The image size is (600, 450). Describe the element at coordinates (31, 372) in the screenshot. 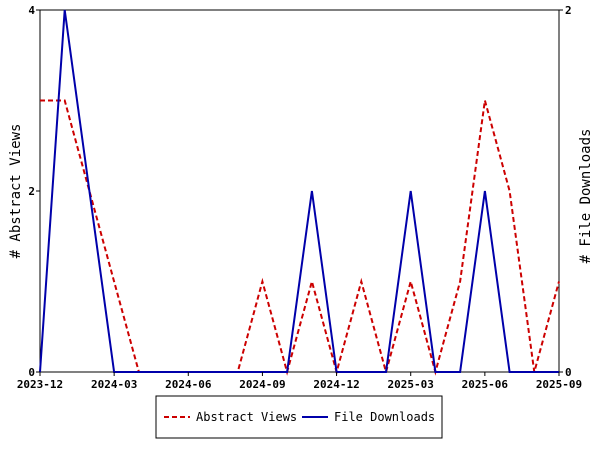

I see `y-tick-label: 0` at that location.